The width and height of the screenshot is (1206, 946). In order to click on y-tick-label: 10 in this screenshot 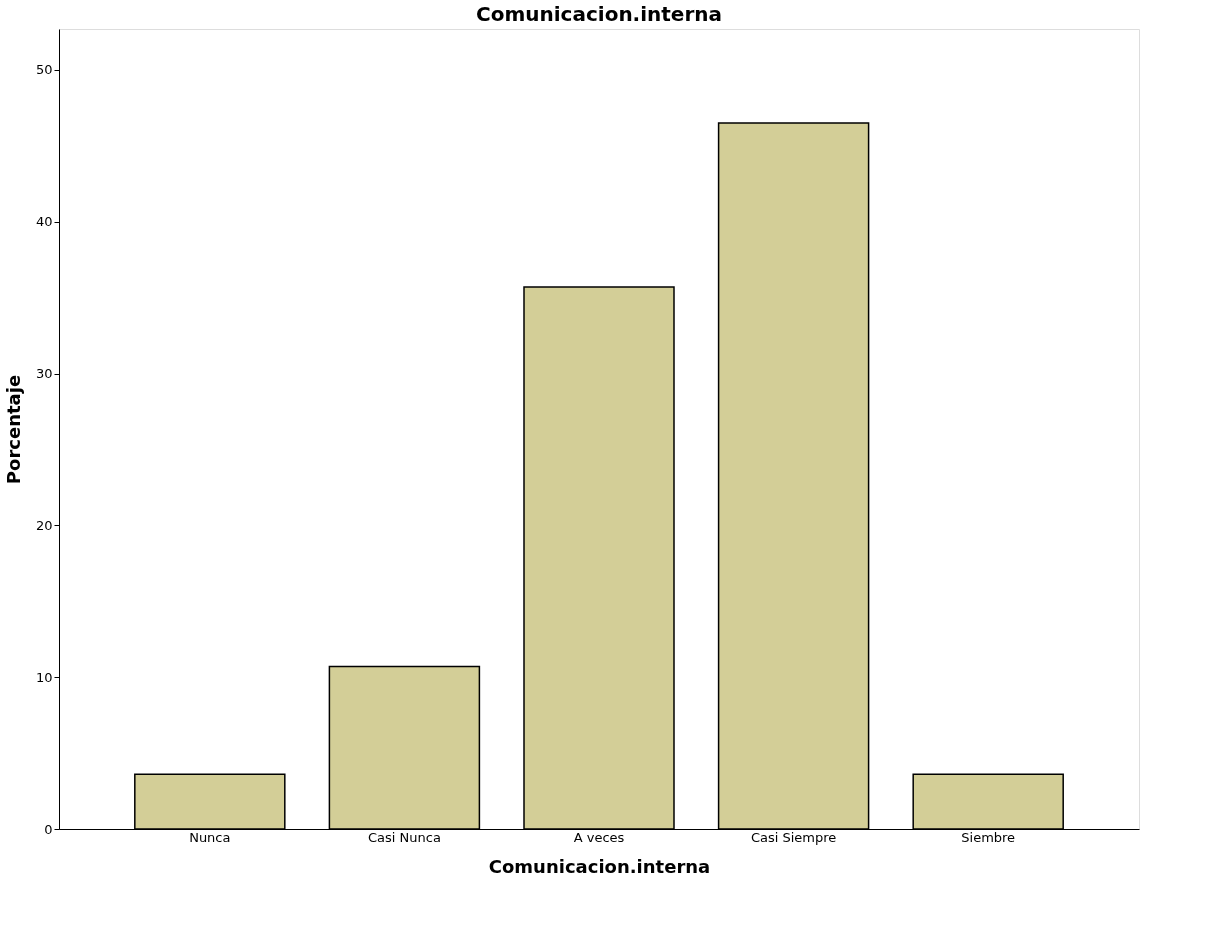, I will do `click(44, 677)`.